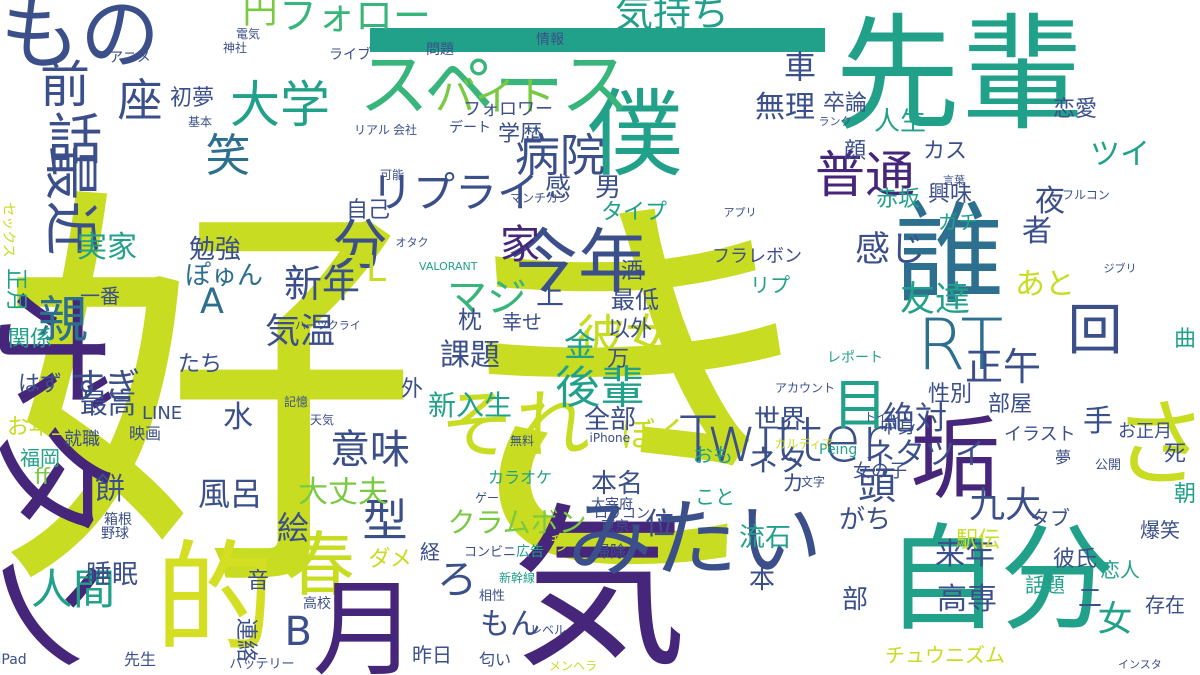 The height and width of the screenshot is (675, 1200). What do you see at coordinates (655, 435) in the screenshot?
I see `cloud-word: ぼく` at bounding box center [655, 435].